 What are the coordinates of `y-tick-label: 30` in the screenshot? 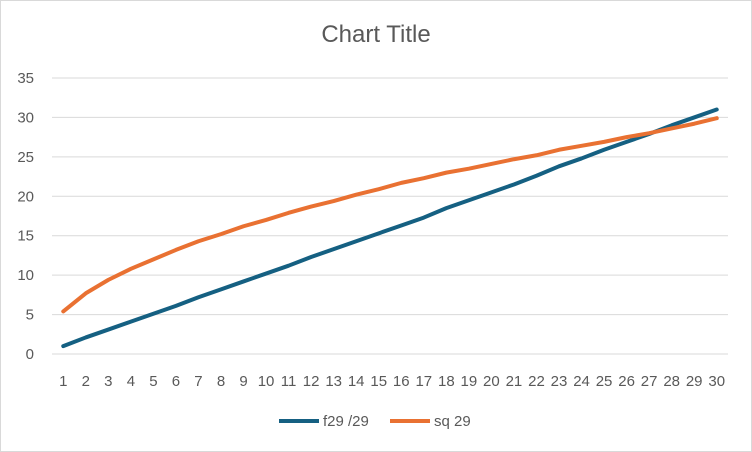 It's located at (25, 117).